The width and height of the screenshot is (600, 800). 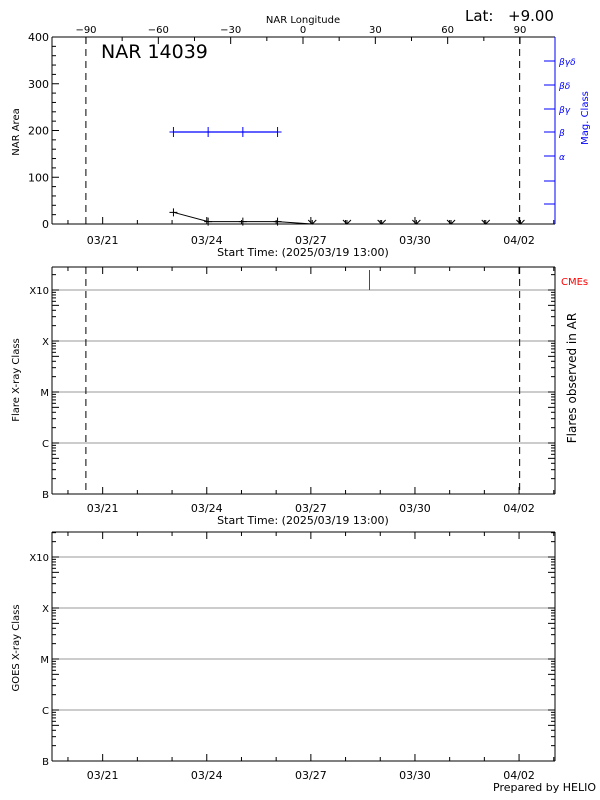 What do you see at coordinates (230, 30) in the screenshot?
I see `longitude-tick-label: −30` at bounding box center [230, 30].